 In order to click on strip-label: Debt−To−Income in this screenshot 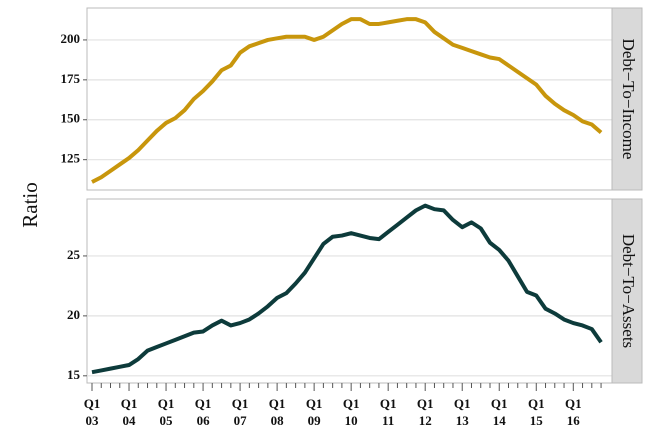, I will do `click(628, 99)`.